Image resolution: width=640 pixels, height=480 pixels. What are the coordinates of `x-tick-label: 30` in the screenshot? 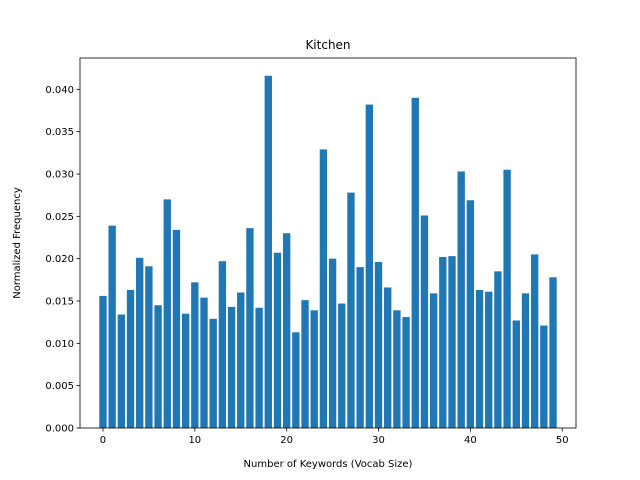 It's located at (378, 440).